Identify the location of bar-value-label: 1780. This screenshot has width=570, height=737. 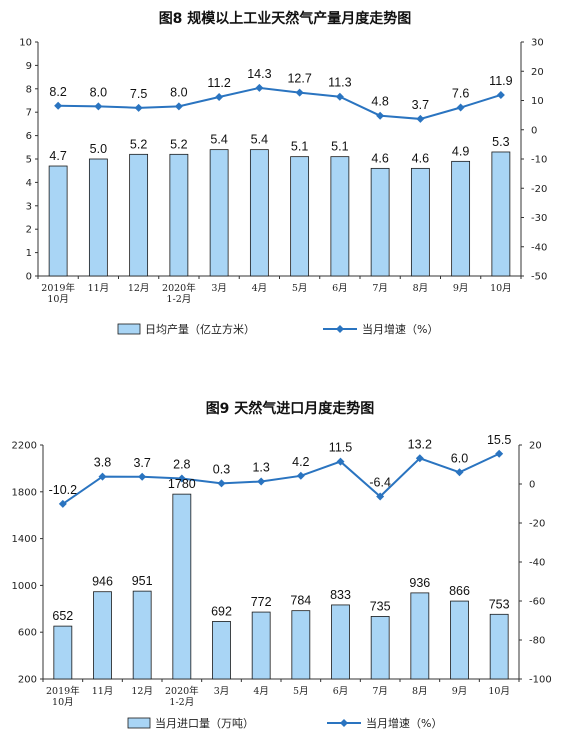
(182, 484).